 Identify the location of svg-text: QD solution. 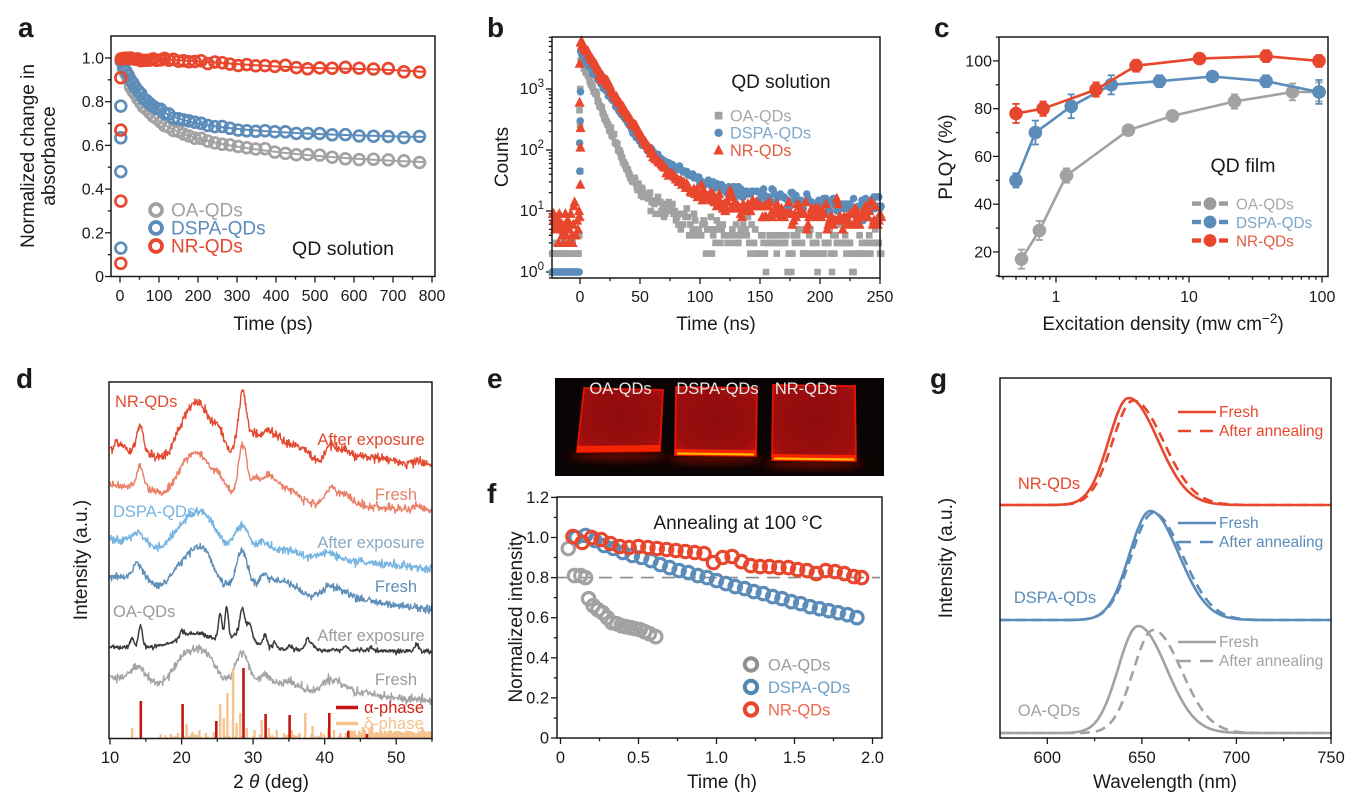
(780, 82).